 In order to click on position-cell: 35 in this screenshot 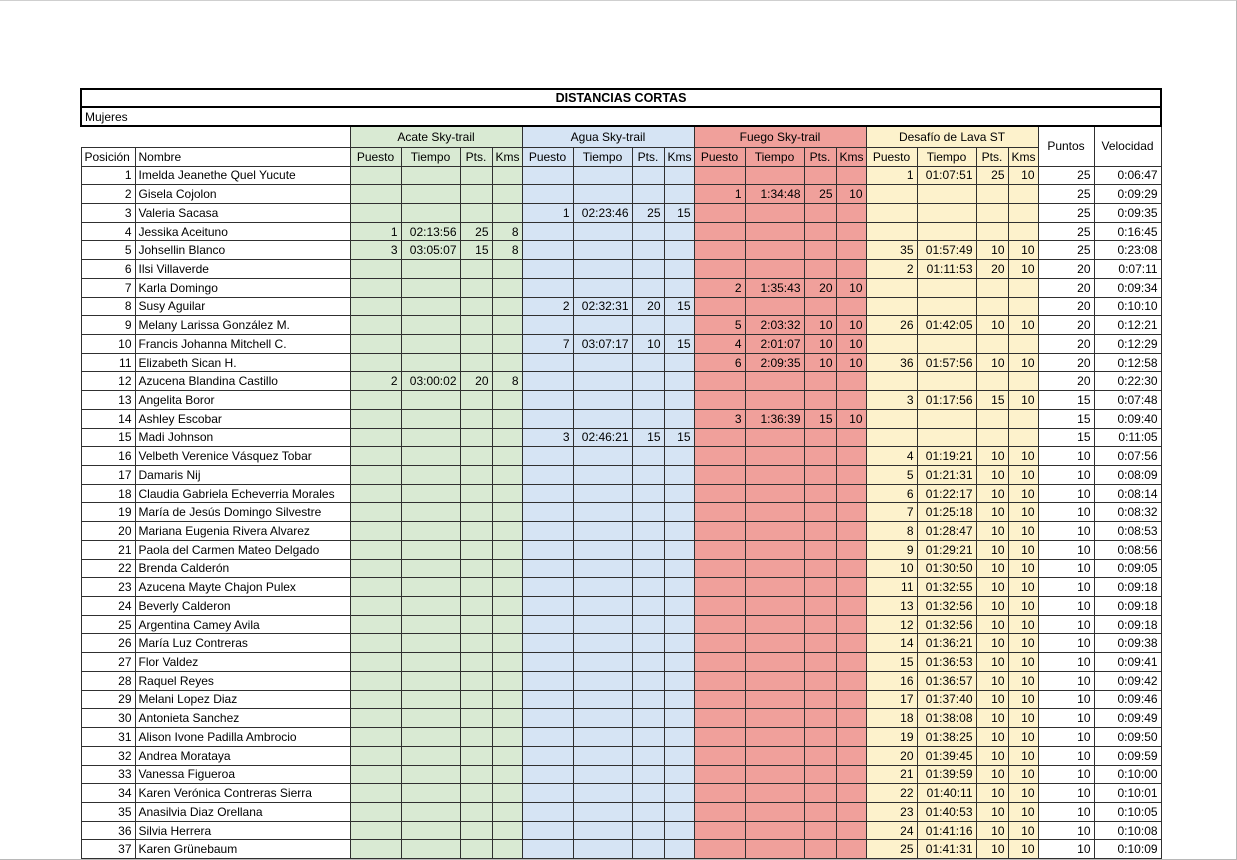, I will do `click(108, 811)`.